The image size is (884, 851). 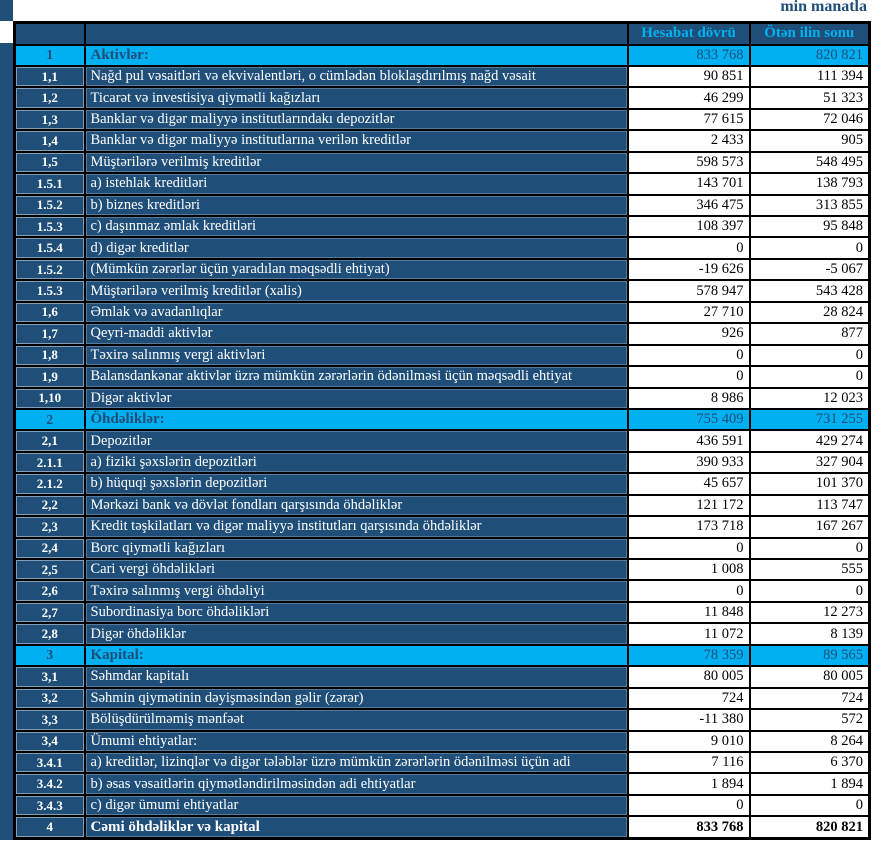 I want to click on row-no: 1.5.2, so click(x=49, y=269).